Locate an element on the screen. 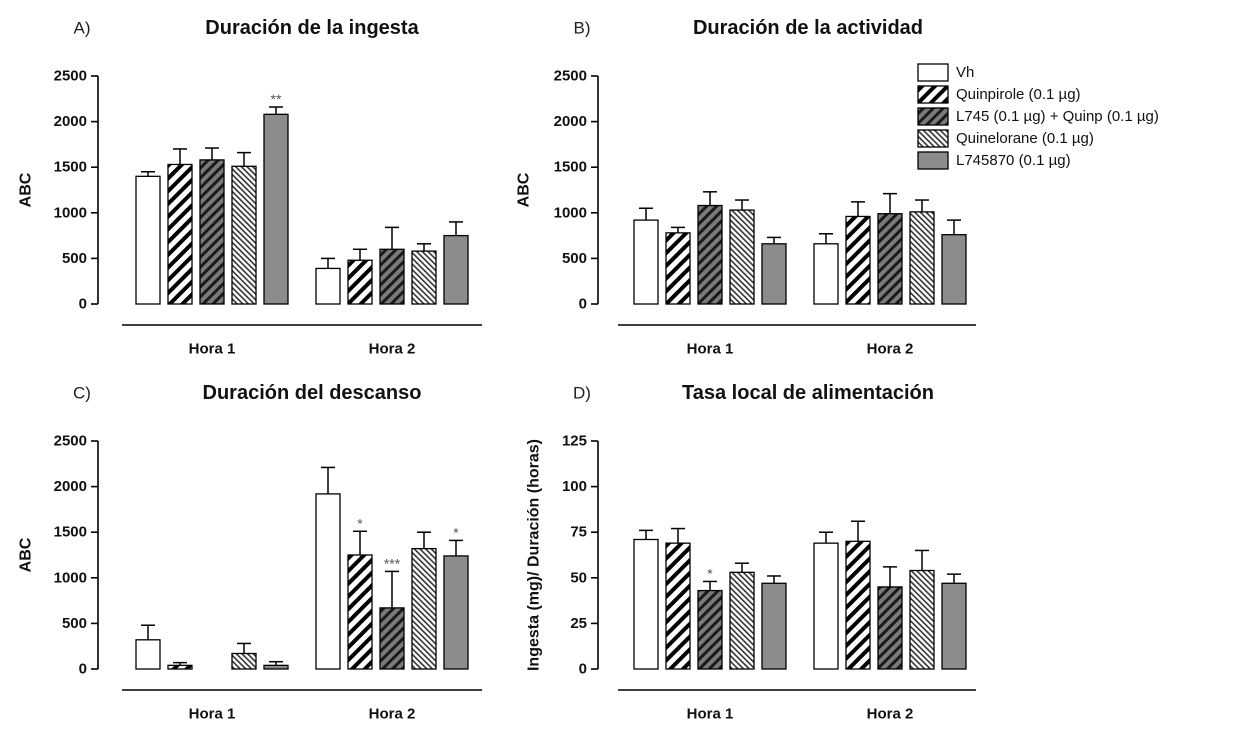 The image size is (1233, 730). y-tick-label: 75 is located at coordinates (578, 532).